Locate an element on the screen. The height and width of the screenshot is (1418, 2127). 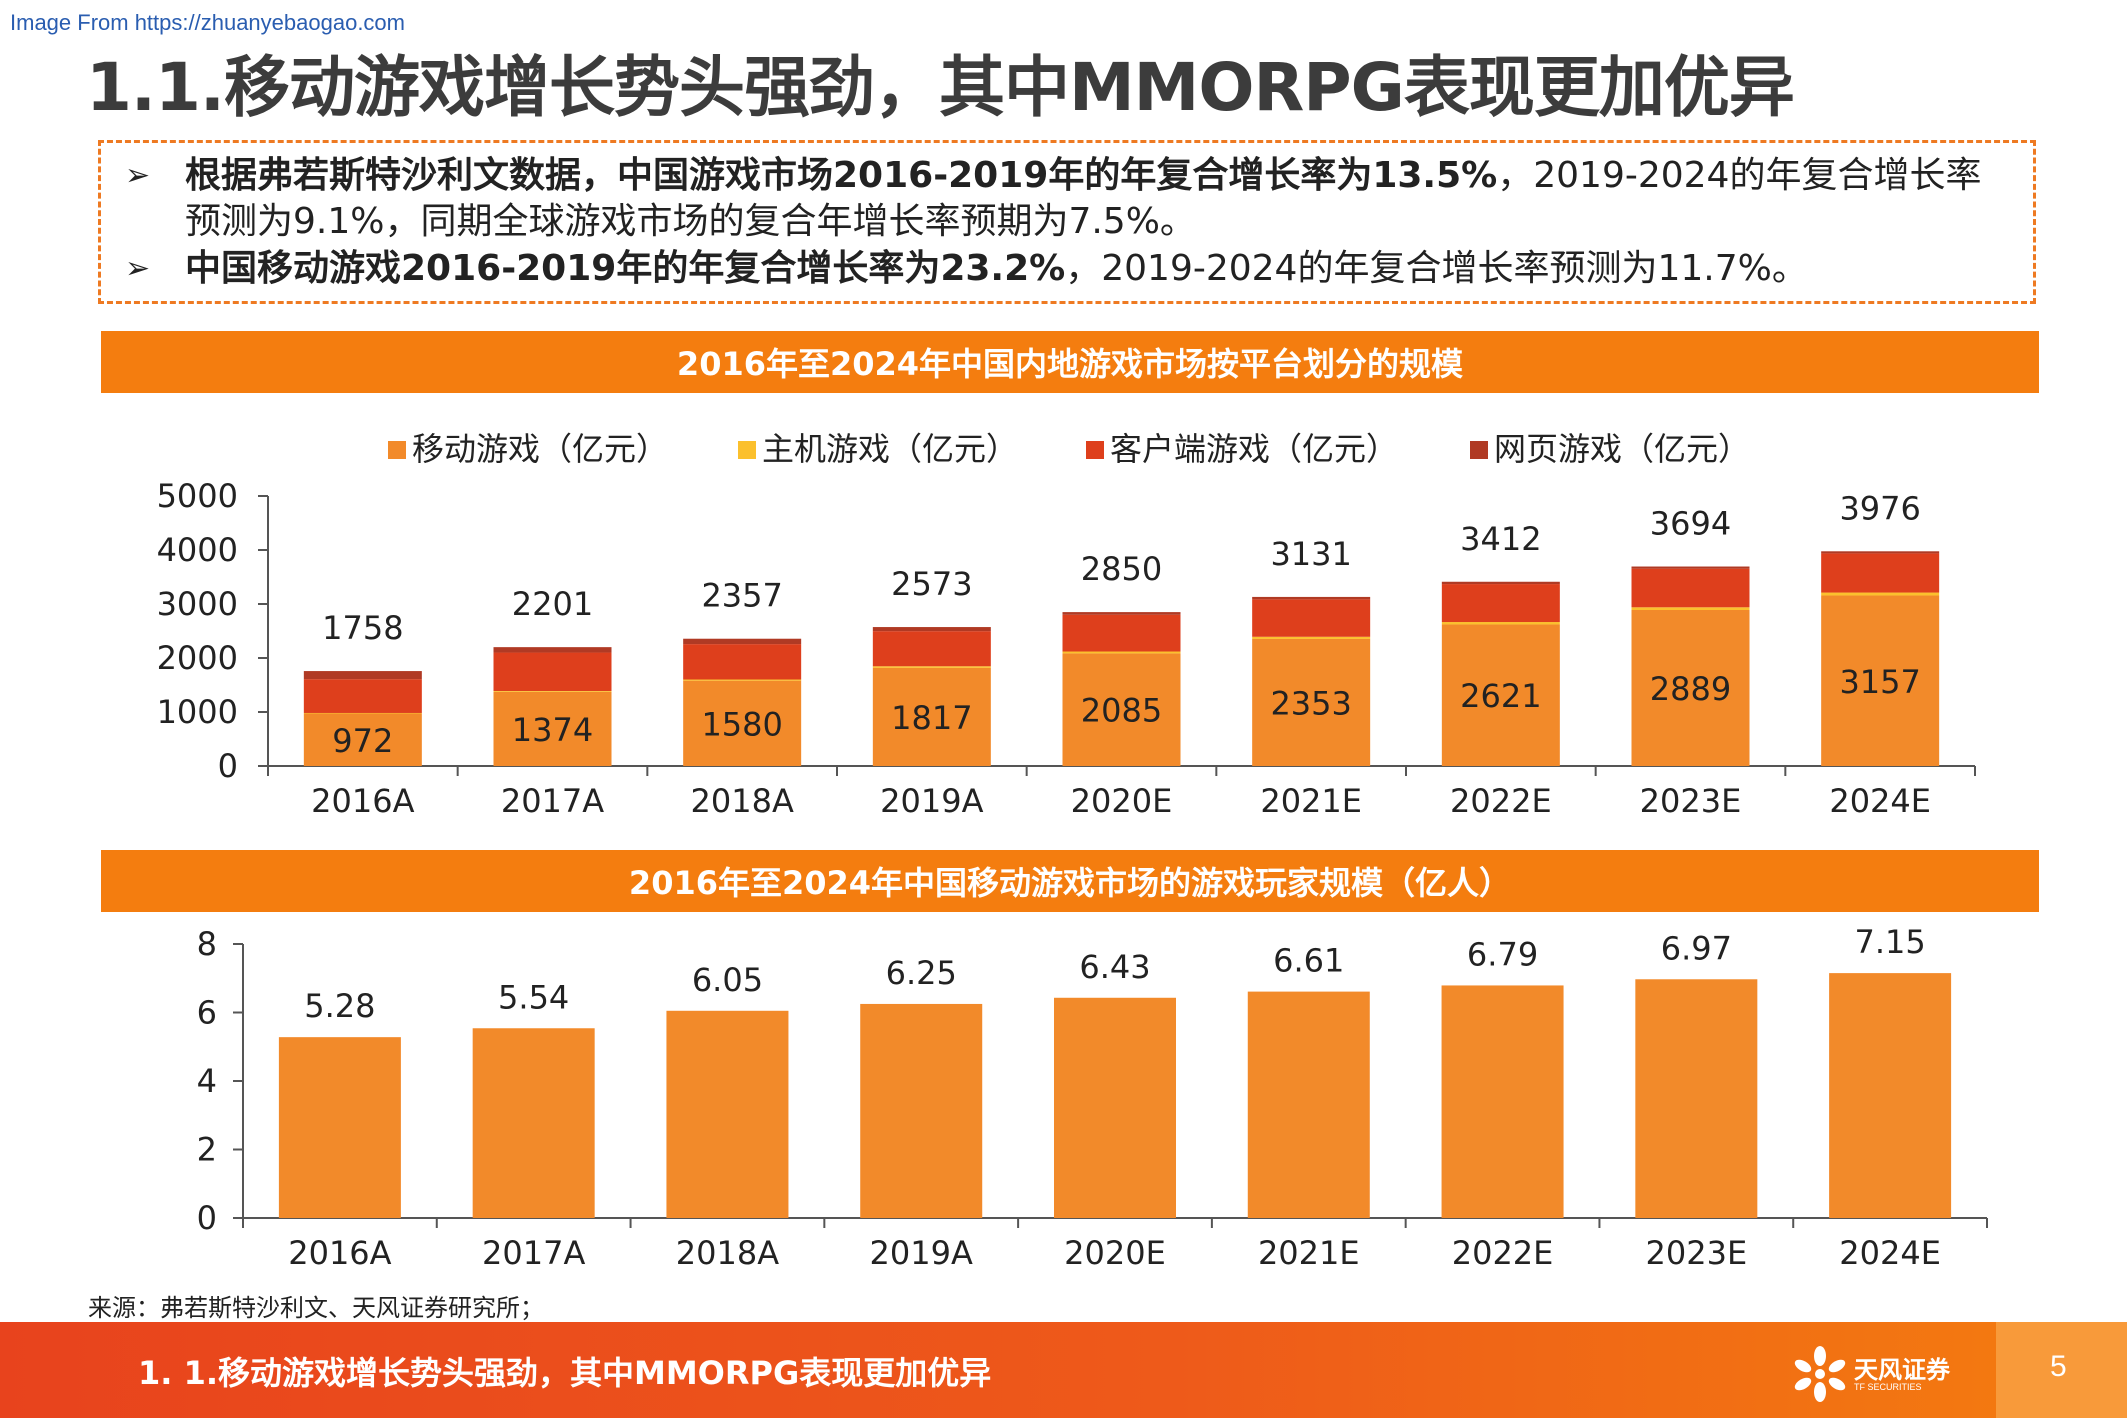
data-label-mobile: 2621 is located at coordinates (1500, 696).